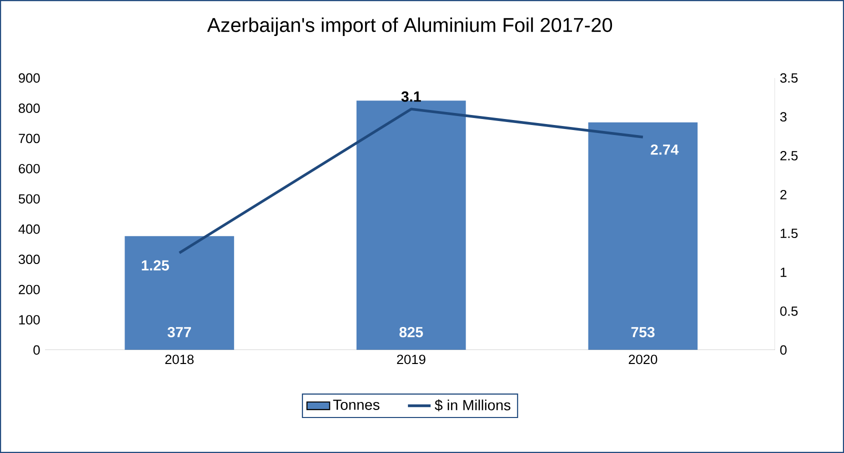  Describe the element at coordinates (643, 359) in the screenshot. I see `x-tick-label: 2020` at that location.